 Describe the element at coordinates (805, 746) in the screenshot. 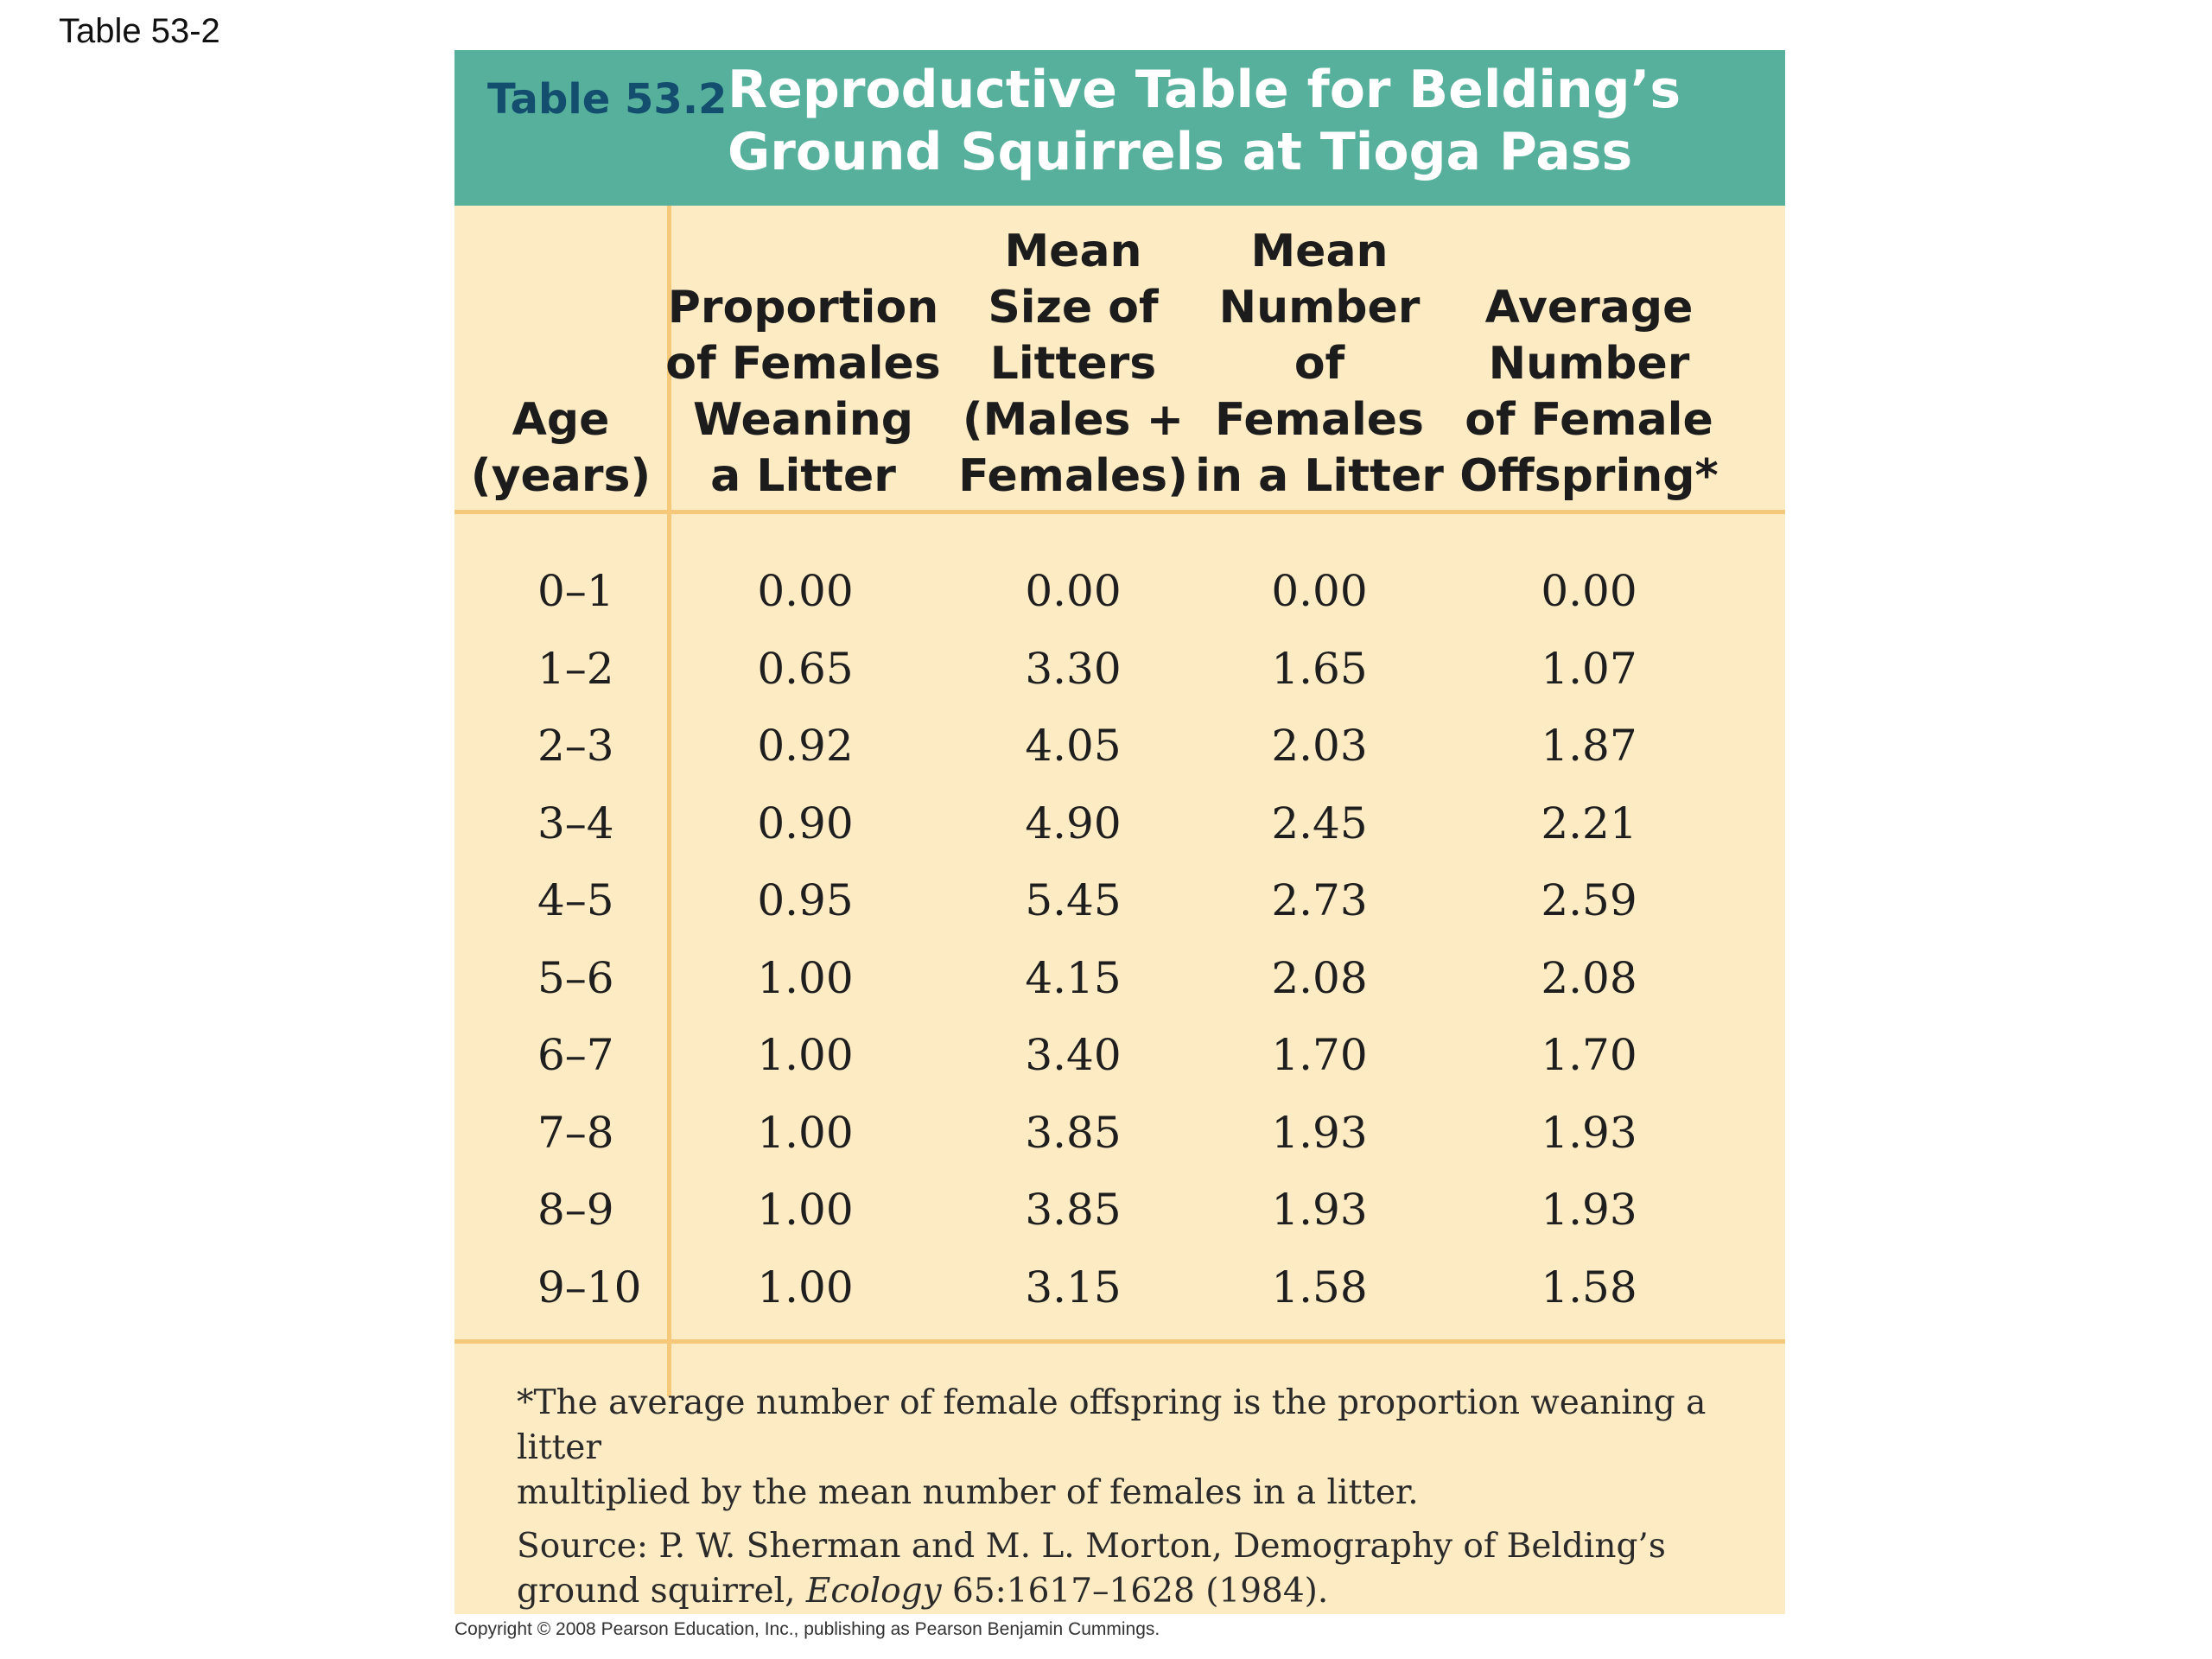

I see `cell-proportion: 0.92` at that location.